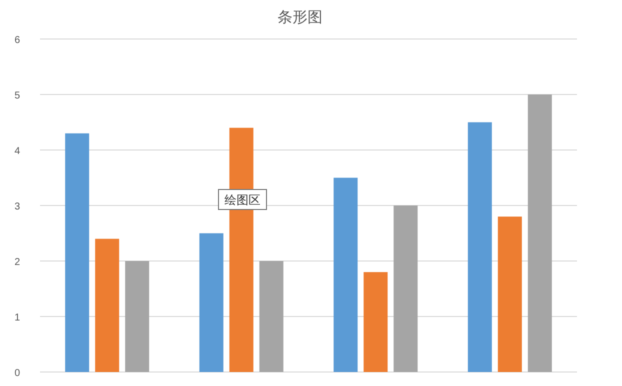 This screenshot has width=622, height=386. I want to click on annotation: 绘图区, so click(242, 199).